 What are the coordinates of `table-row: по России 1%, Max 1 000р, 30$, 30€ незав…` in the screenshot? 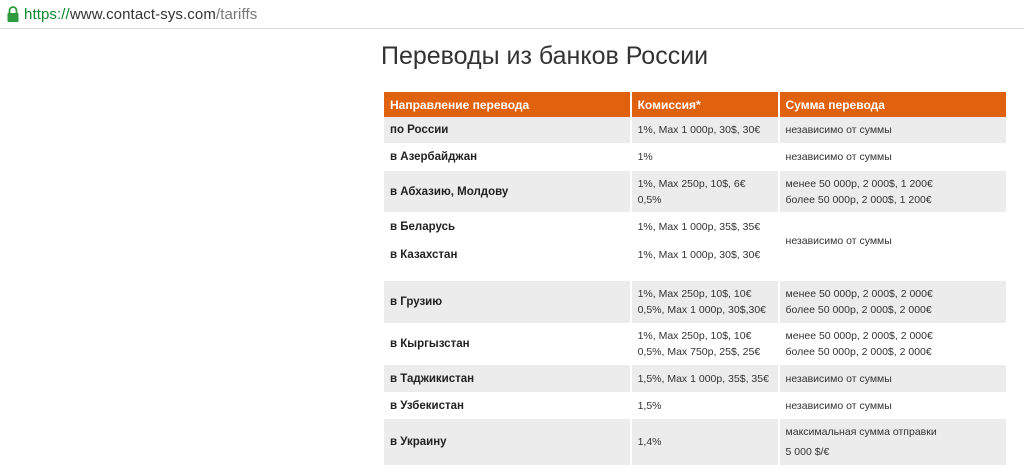 It's located at (695, 130).